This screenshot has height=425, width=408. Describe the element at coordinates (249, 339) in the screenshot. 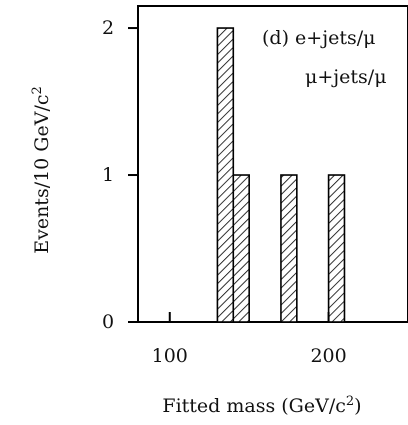

I see `x-axis-ticks: 100 200` at that location.